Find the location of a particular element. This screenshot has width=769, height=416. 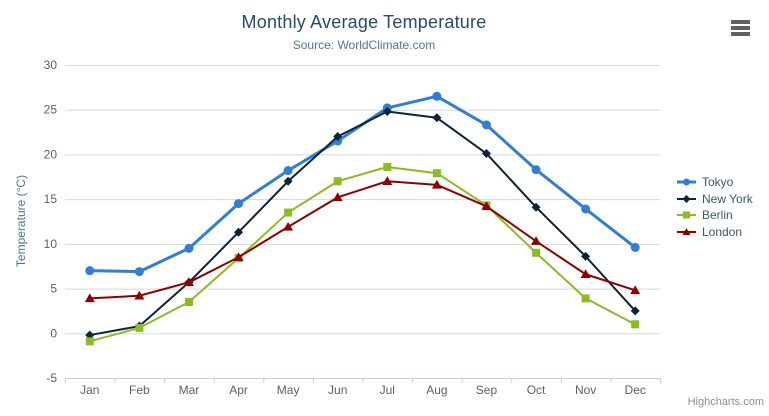

y-axis-label: 5 is located at coordinates (53, 289).